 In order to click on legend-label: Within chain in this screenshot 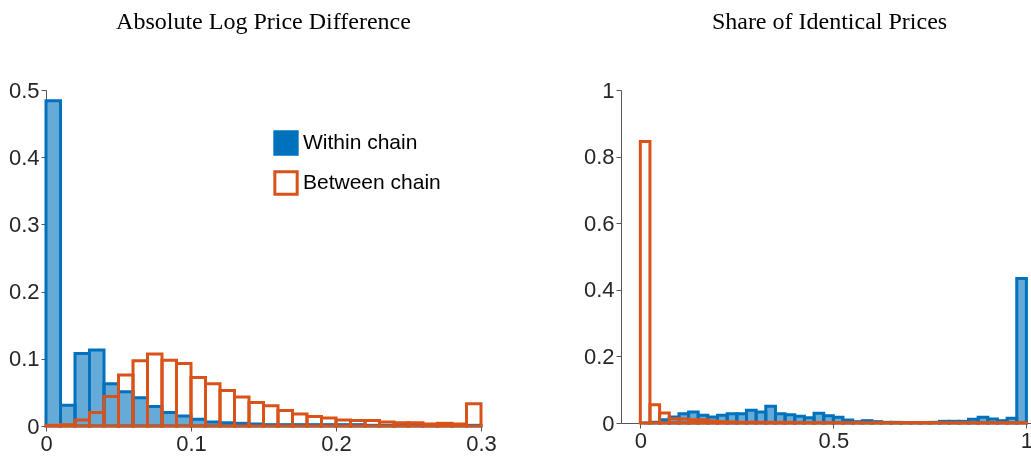, I will do `click(360, 141)`.